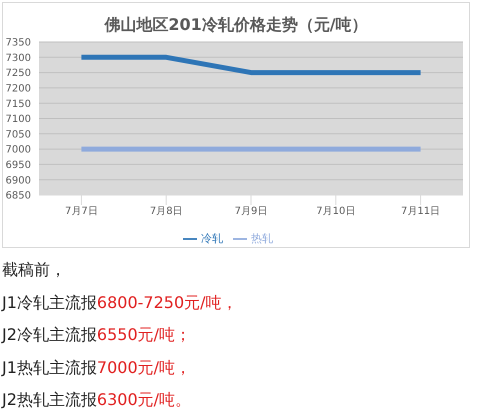 The height and width of the screenshot is (418, 483). Describe the element at coordinates (18, 150) in the screenshot. I see `y-tick-label: 7000` at that location.